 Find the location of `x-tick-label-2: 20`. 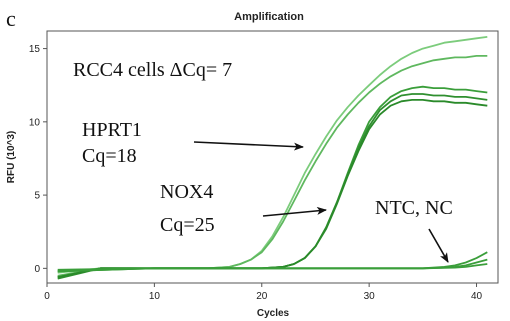

x-tick-label-2: 20 is located at coordinates (262, 296).